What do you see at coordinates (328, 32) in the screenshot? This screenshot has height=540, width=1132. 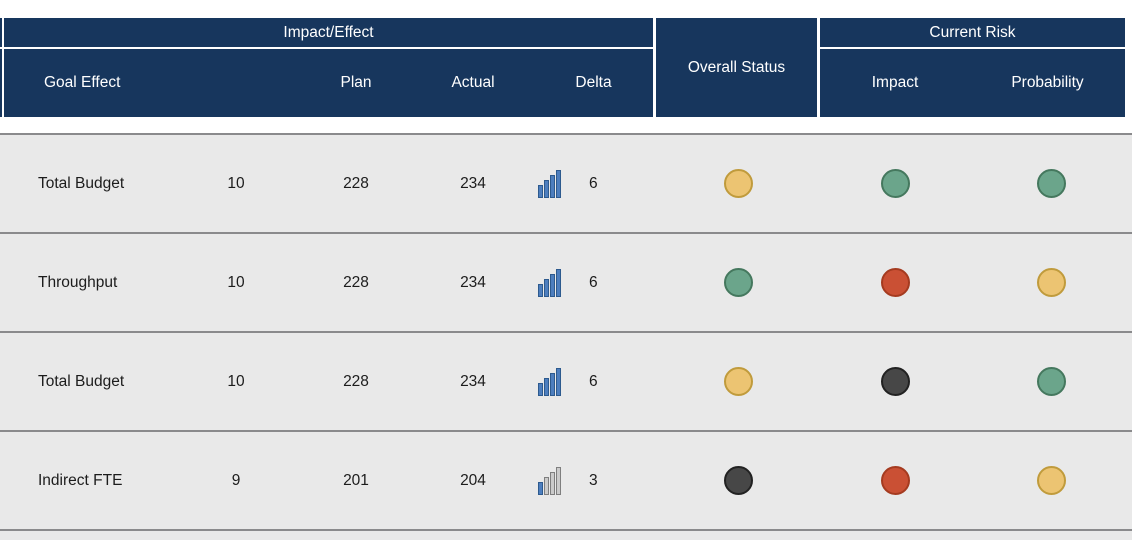 I see `impact-effect-group-title: Impact/Effect` at bounding box center [328, 32].